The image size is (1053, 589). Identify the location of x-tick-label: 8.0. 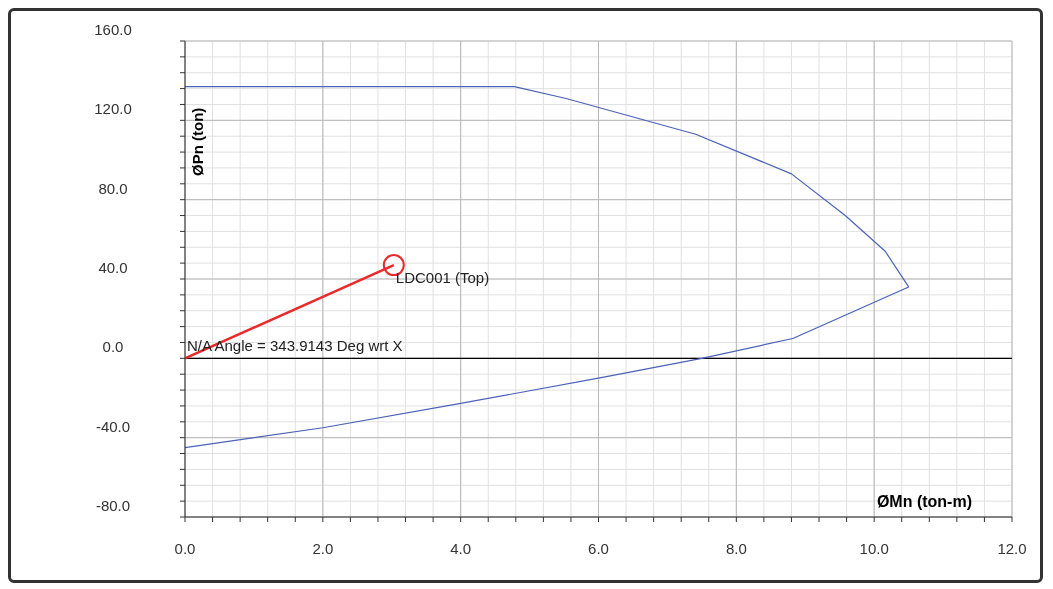
(736, 548).